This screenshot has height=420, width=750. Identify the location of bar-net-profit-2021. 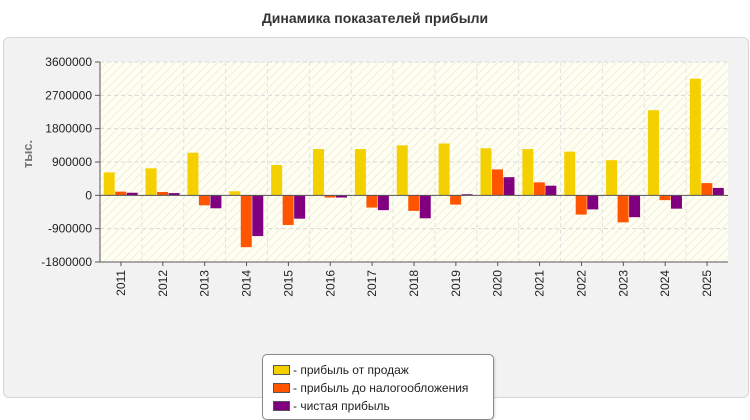
(551, 190).